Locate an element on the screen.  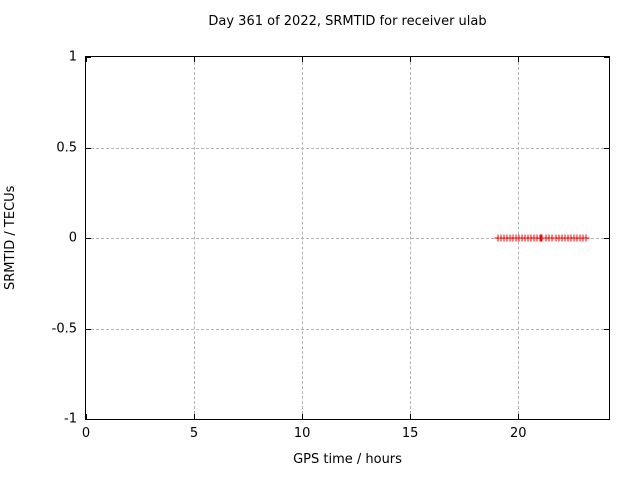
x-tick-label: 5 is located at coordinates (194, 433).